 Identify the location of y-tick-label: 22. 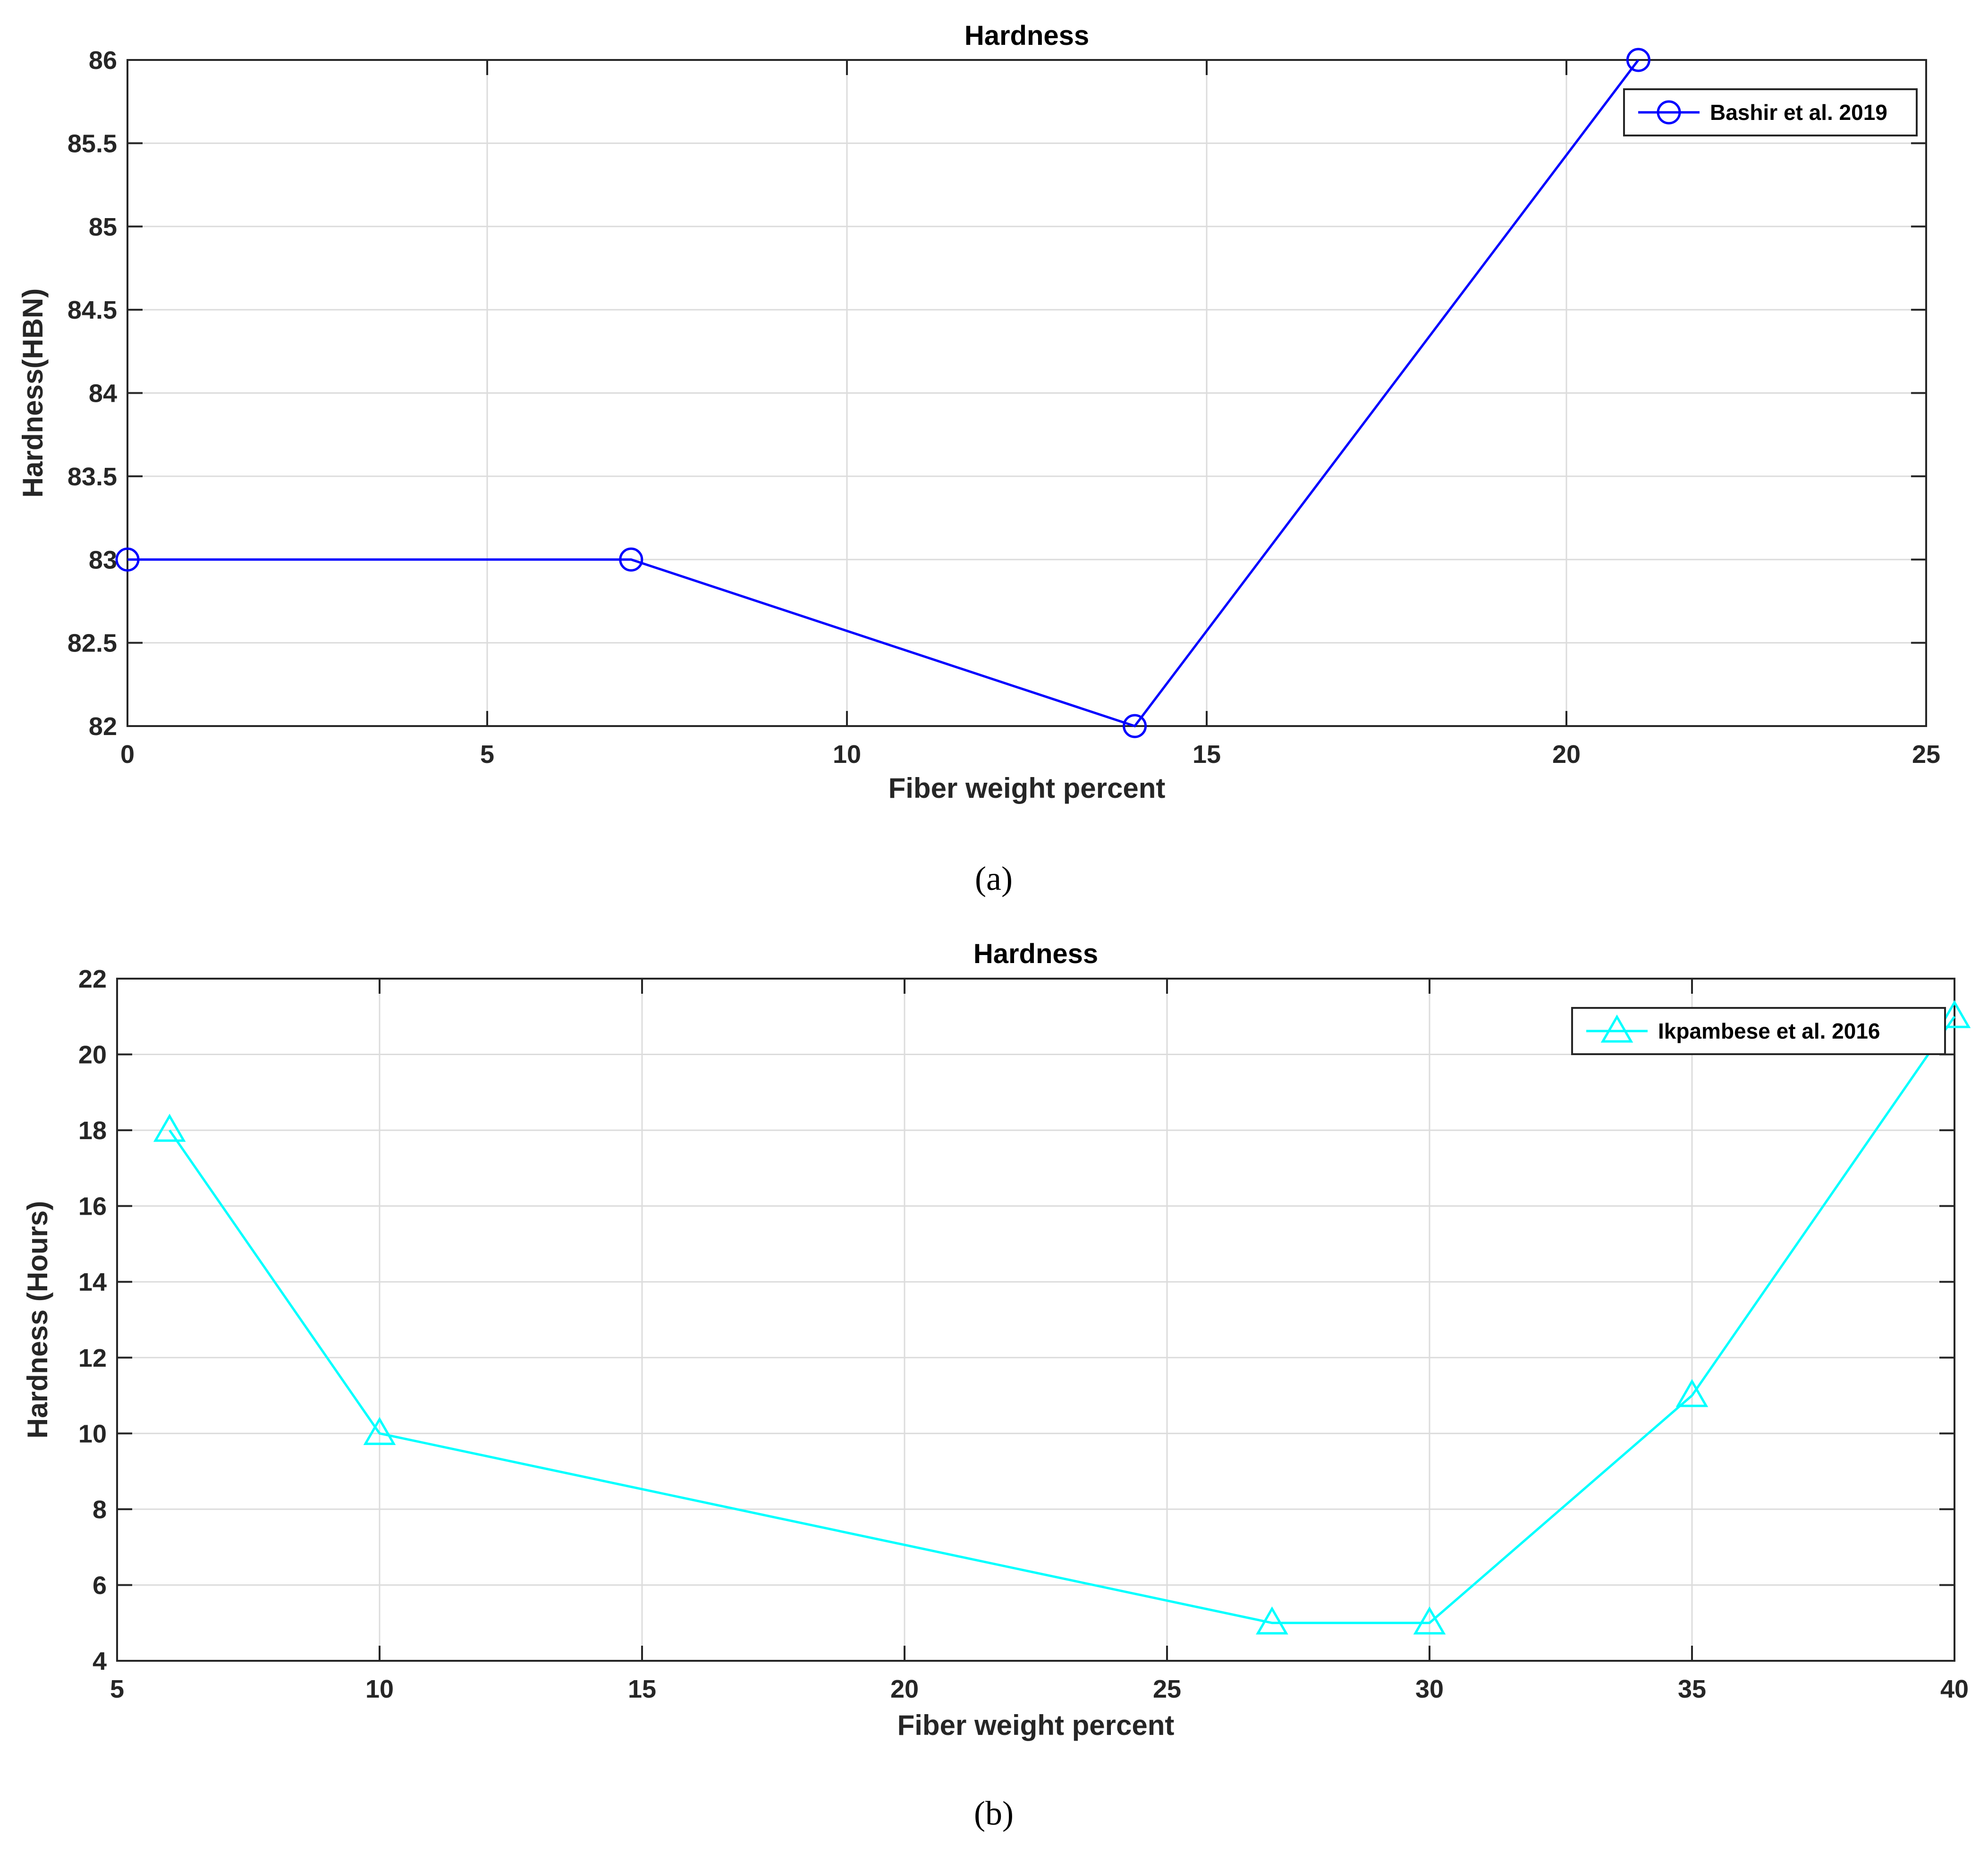
(92, 979).